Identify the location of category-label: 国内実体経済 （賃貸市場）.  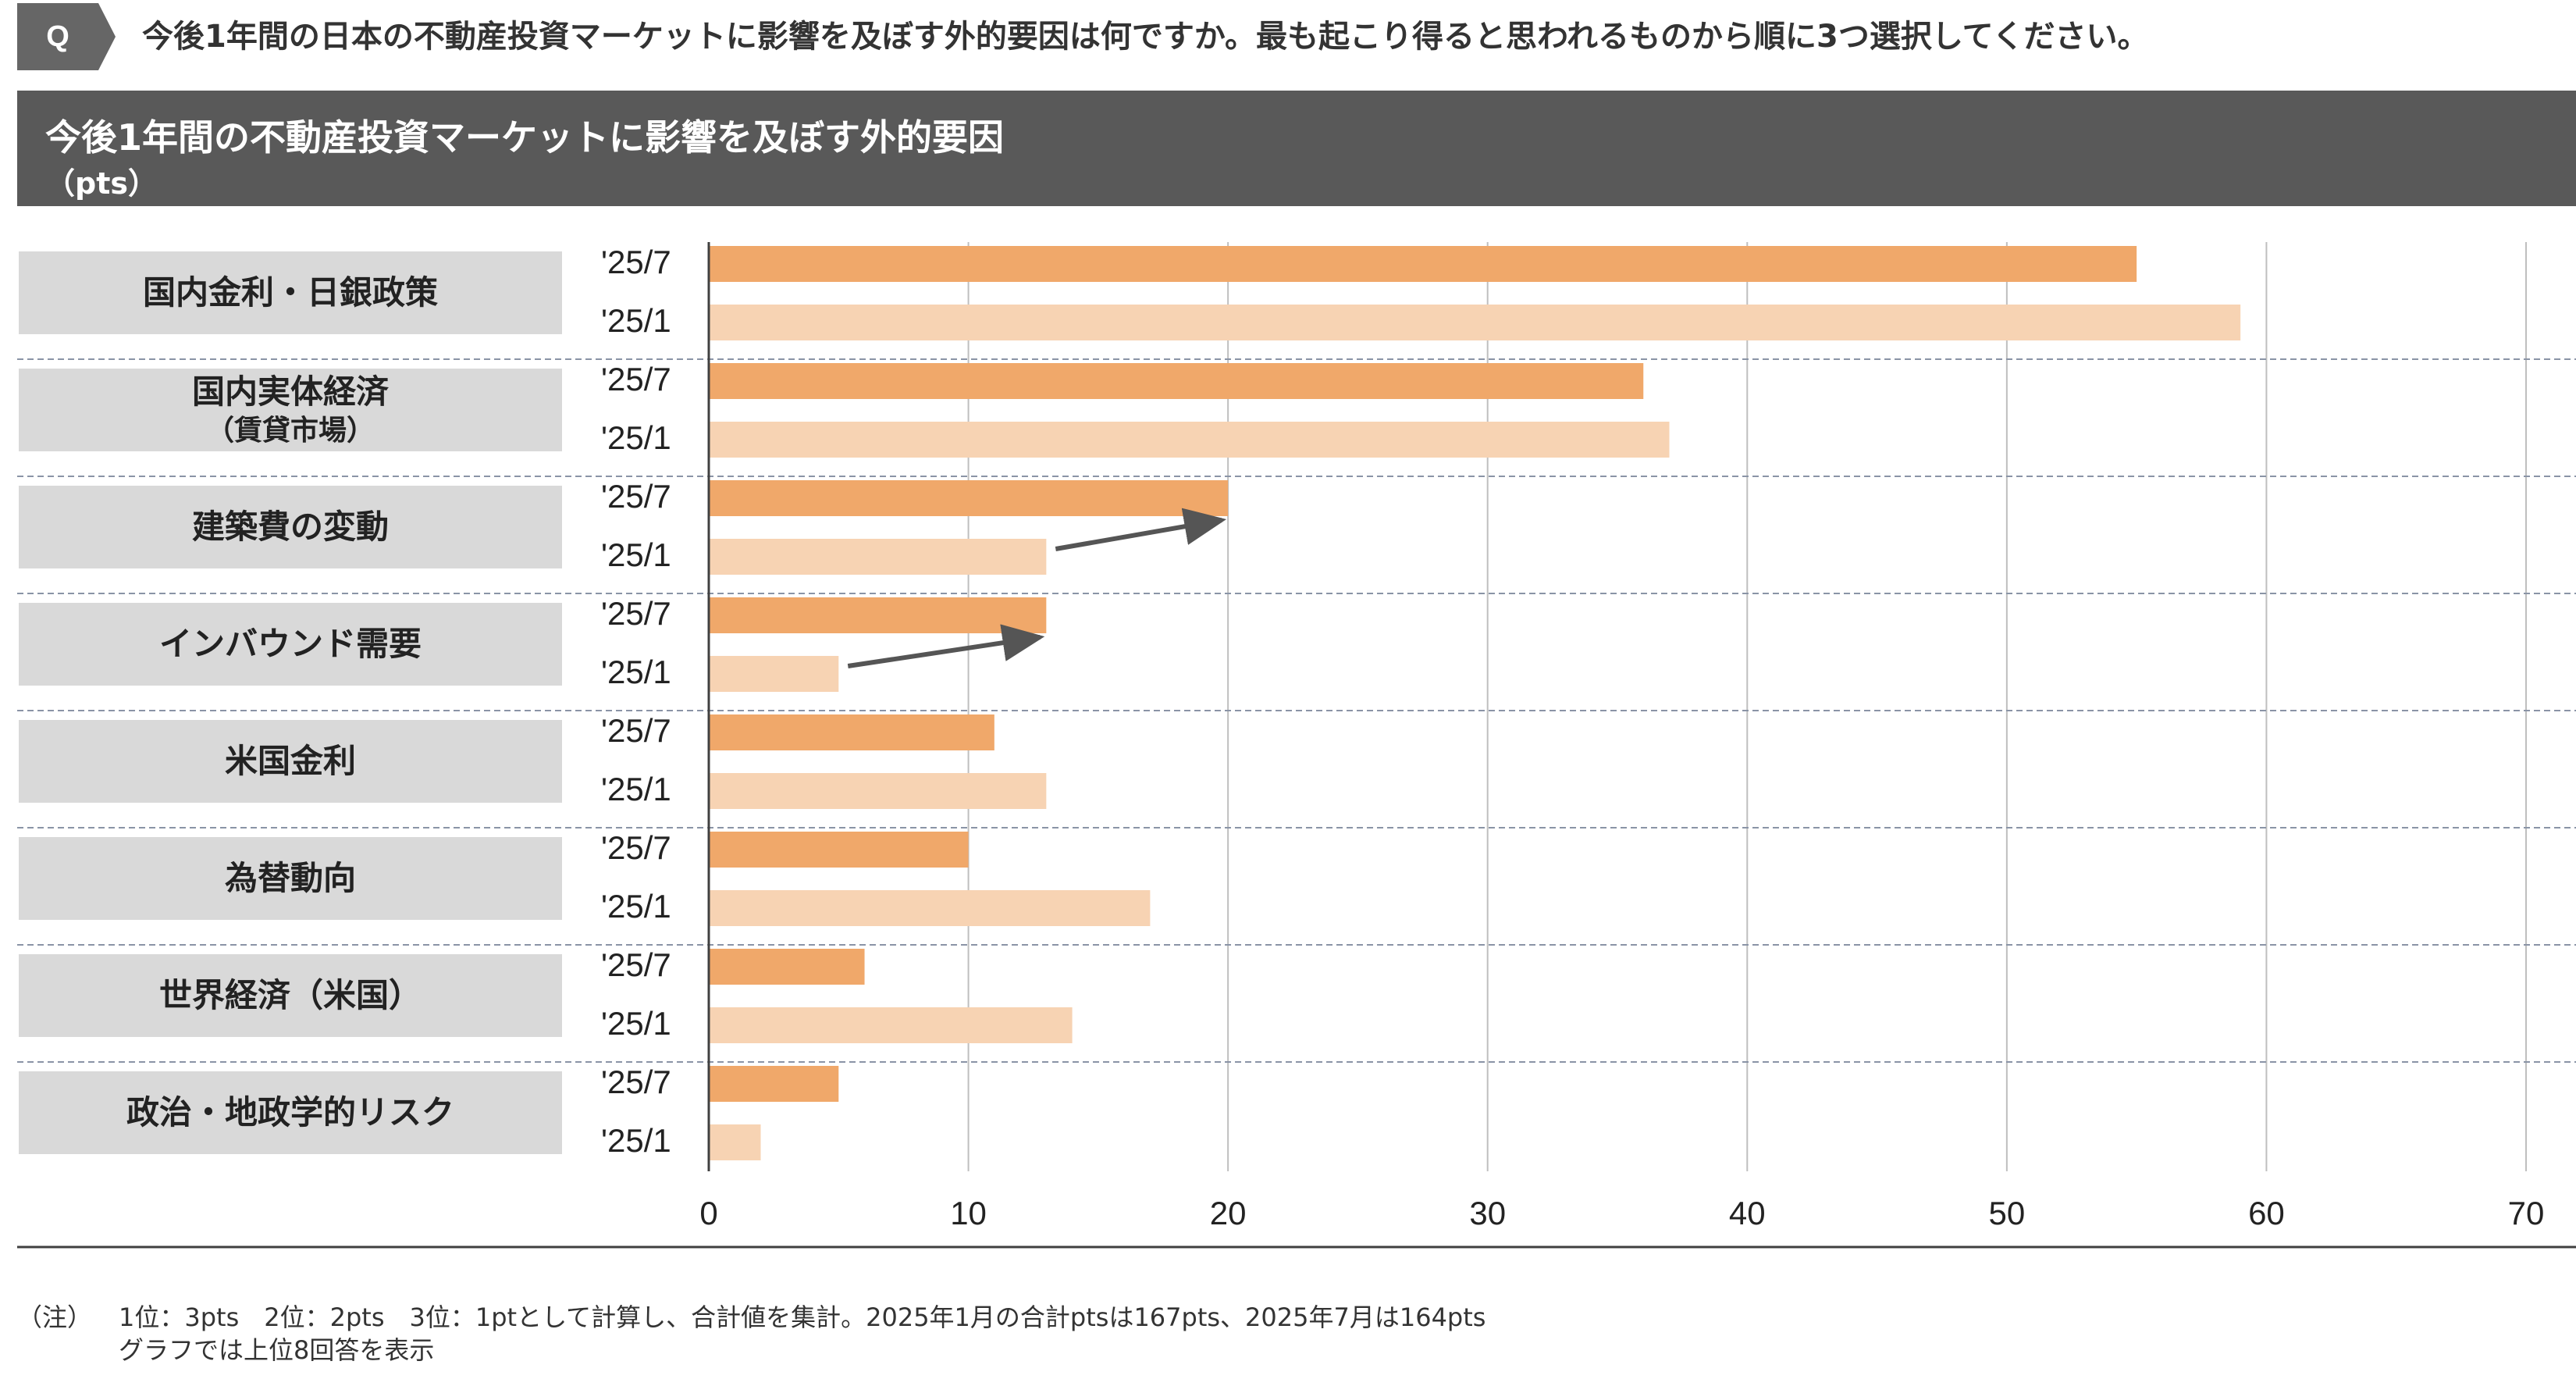
(290, 410).